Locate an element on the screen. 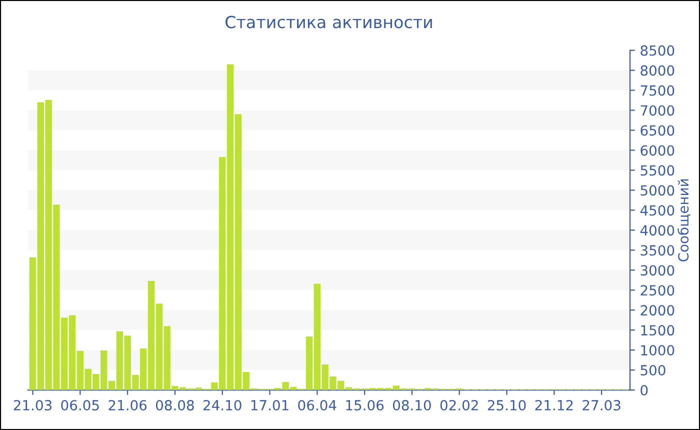 This screenshot has height=430, width=700. y-tick-label: 1500 is located at coordinates (657, 330).